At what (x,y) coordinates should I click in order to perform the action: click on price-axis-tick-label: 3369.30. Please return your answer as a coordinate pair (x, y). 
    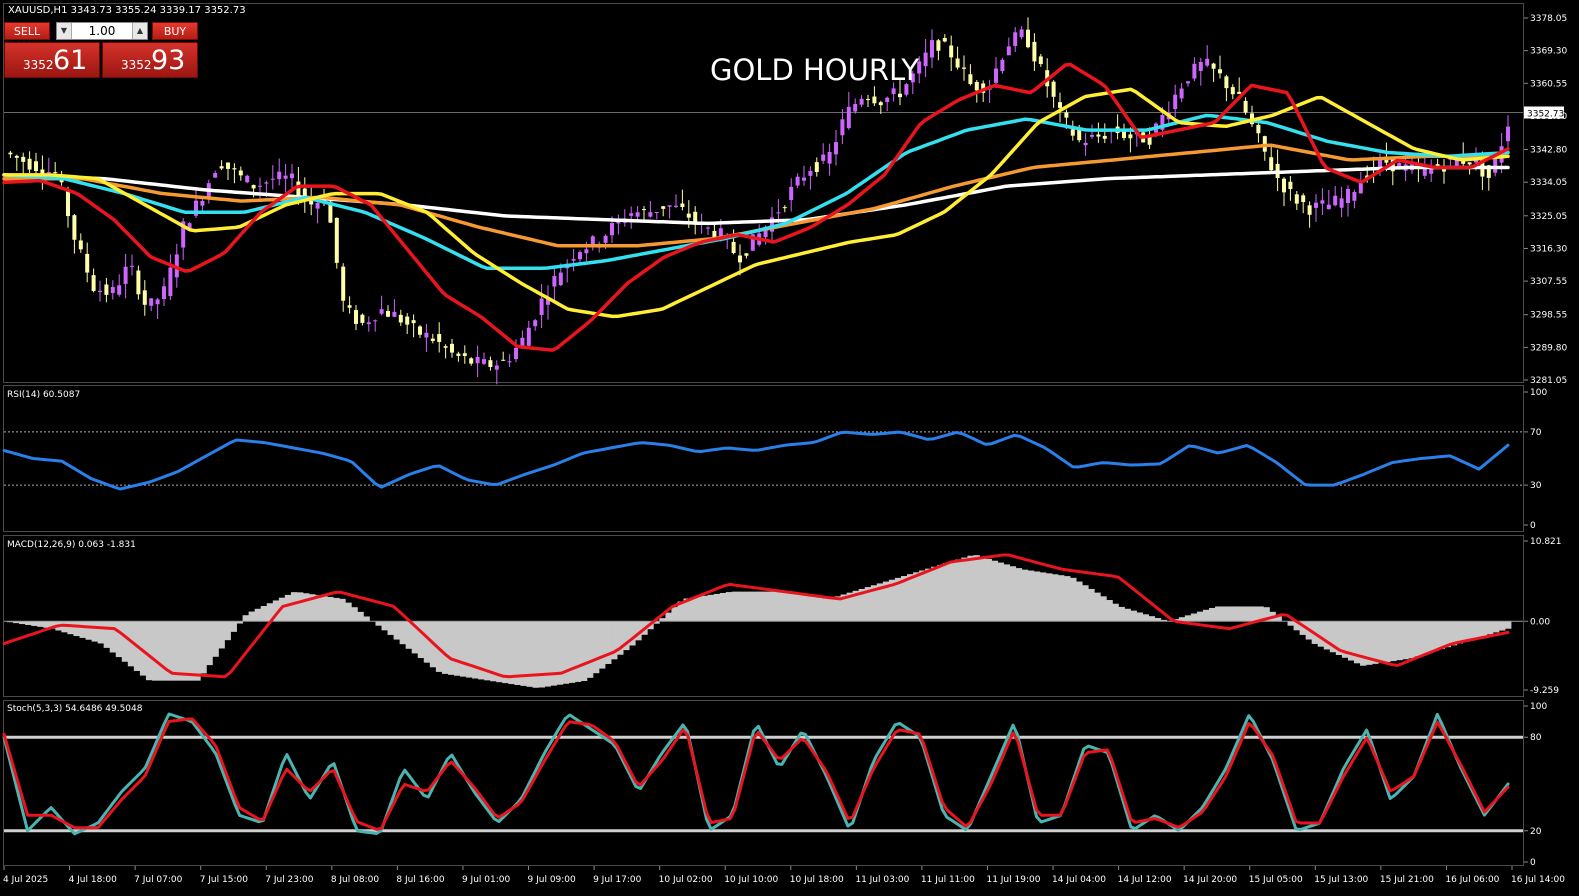
    Looking at the image, I should click on (1548, 52).